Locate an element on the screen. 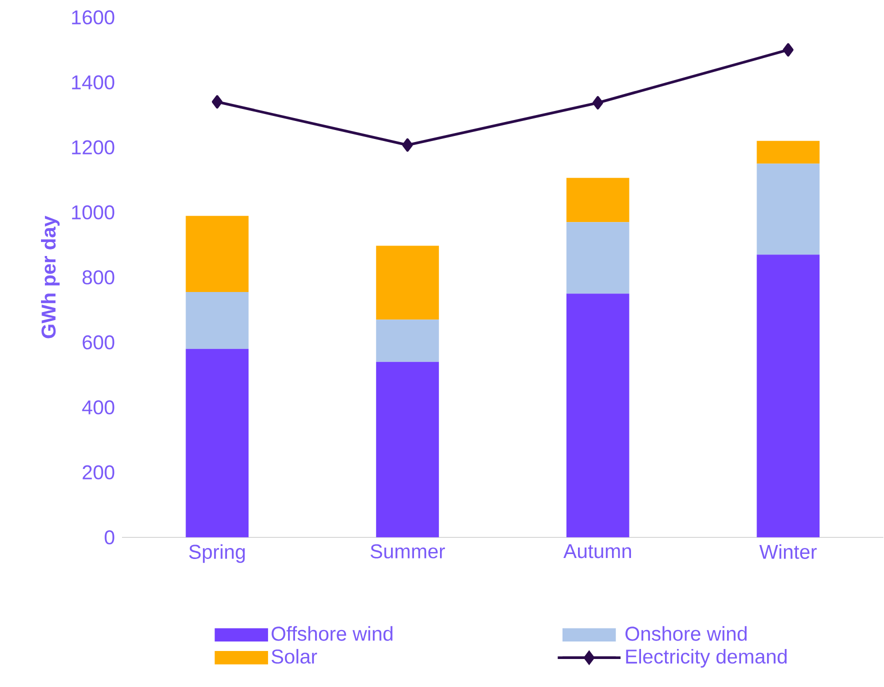 The width and height of the screenshot is (884, 687). y-tick-label: 600 is located at coordinates (98, 342).